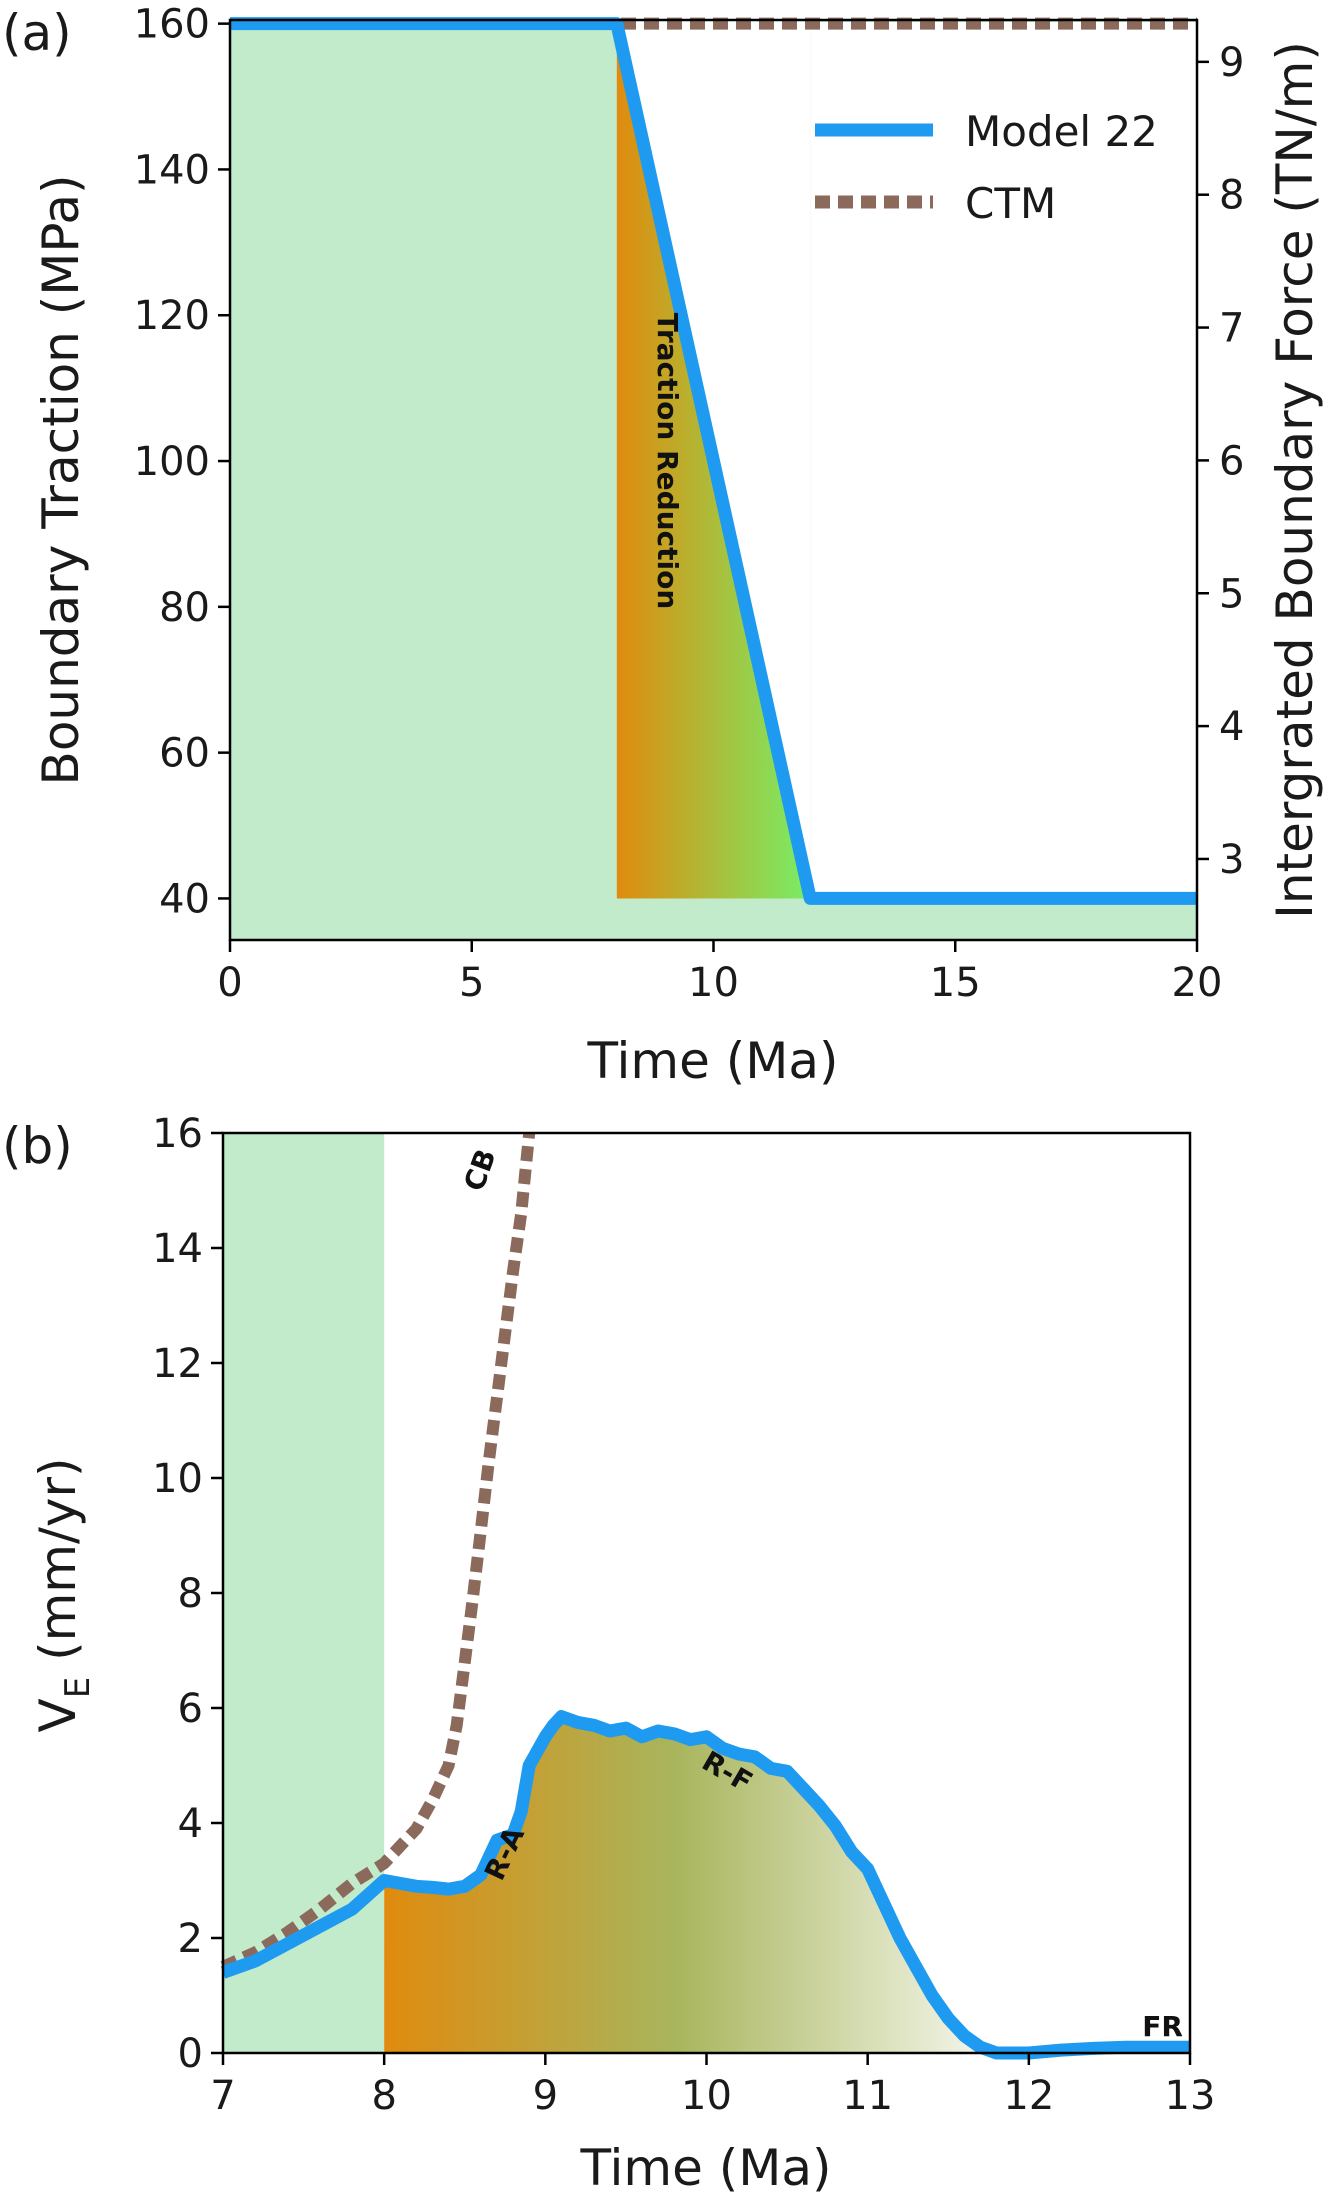 Image resolution: width=1335 pixels, height=2205 pixels. Describe the element at coordinates (471, 983) in the screenshot. I see `x-tick-label: 5` at that location.